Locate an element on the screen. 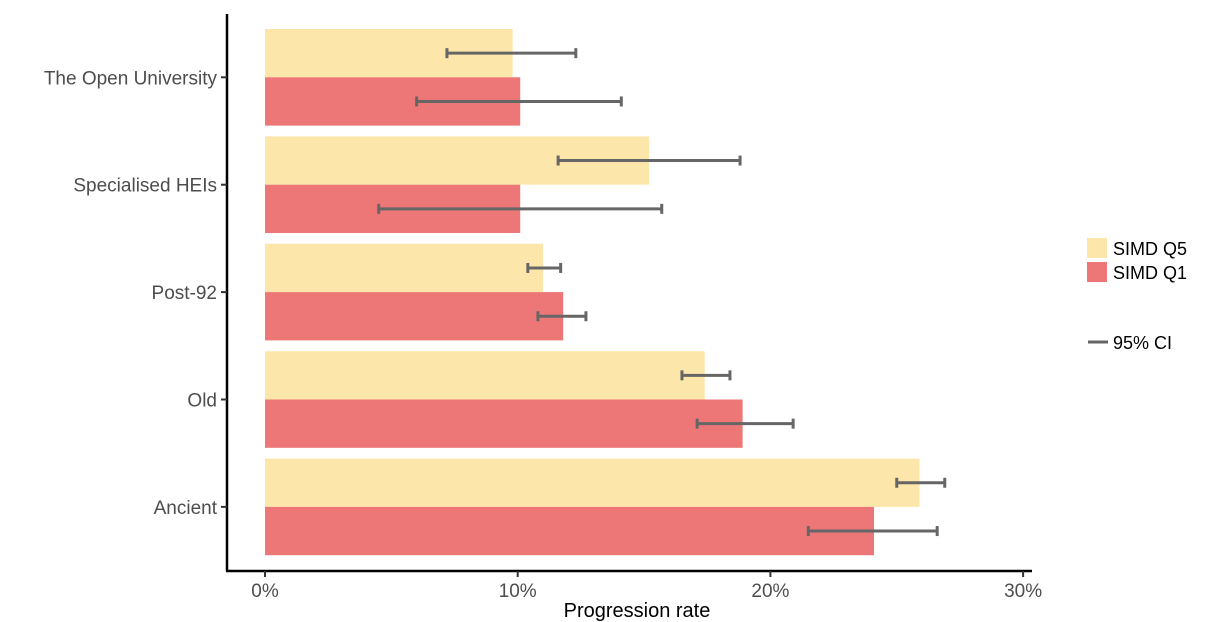 Image resolution: width=1209 pixels, height=622 pixels. legend-swatch-q1 is located at coordinates (1097, 272).